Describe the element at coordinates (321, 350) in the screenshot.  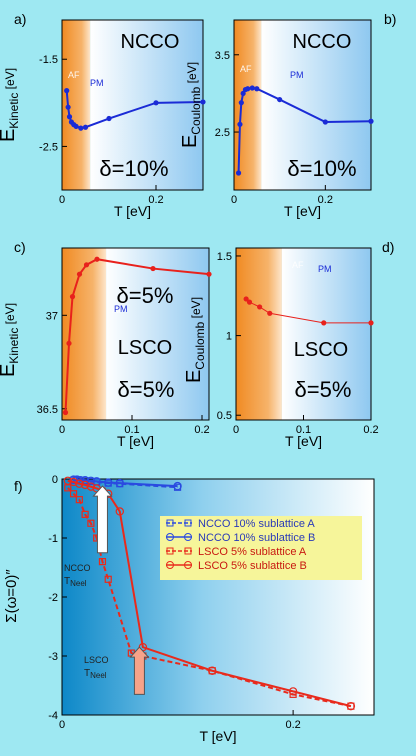
I see `material-label: LSCO` at that location.